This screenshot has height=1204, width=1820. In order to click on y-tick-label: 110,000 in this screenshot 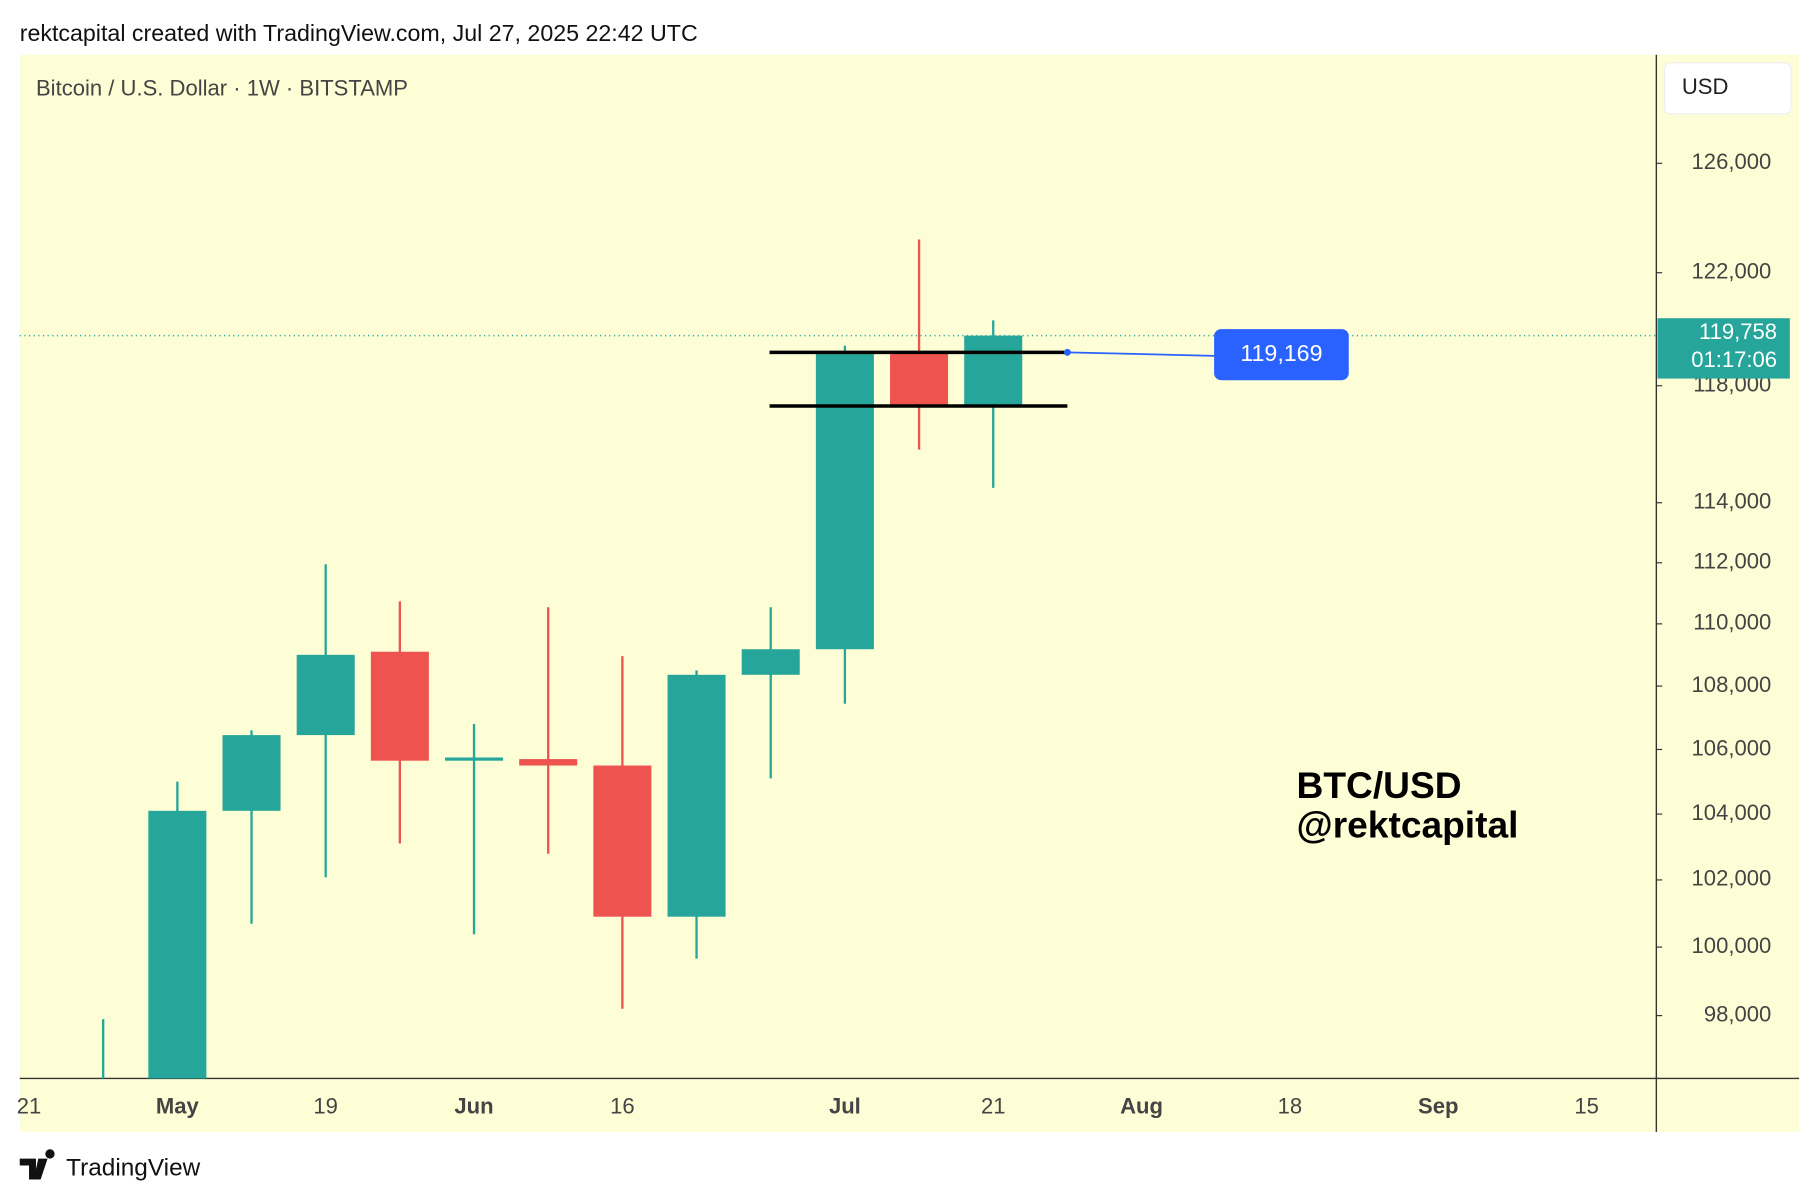, I will do `click(1732, 622)`.